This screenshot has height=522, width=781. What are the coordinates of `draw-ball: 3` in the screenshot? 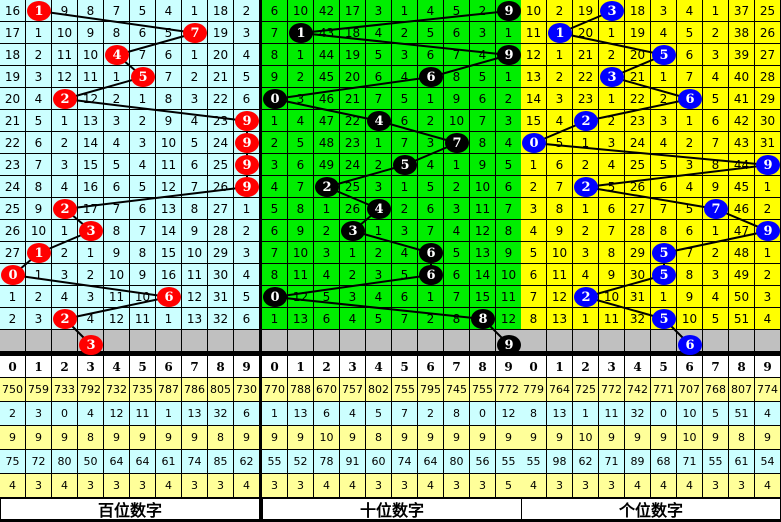 It's located at (612, 11).